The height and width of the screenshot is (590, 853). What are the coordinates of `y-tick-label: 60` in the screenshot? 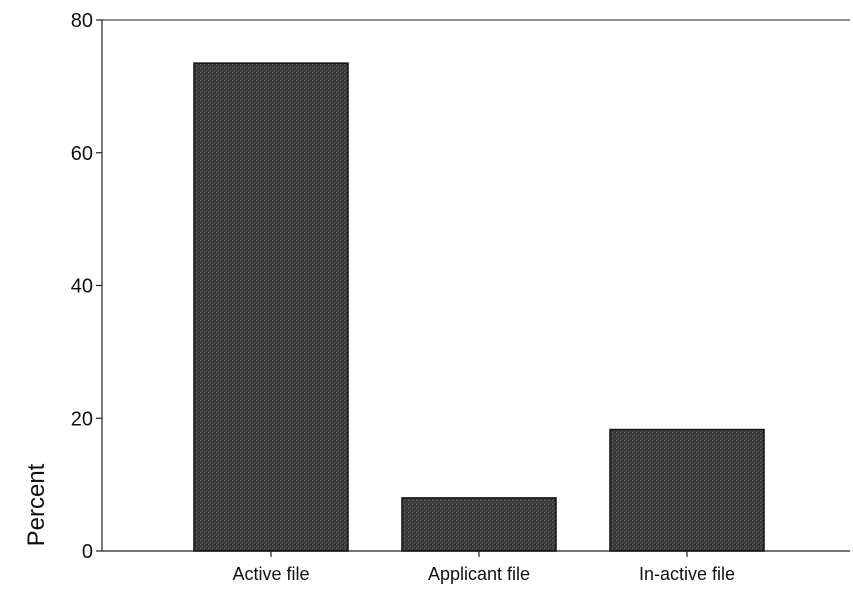 It's located at (82, 154).